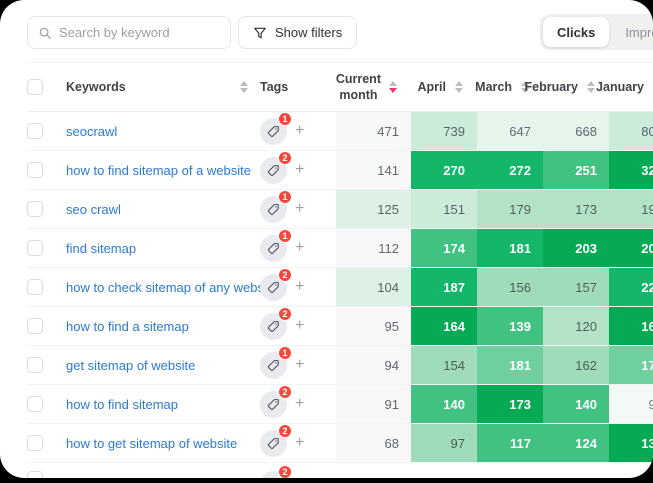 This screenshot has width=653, height=483. Describe the element at coordinates (35, 87) in the screenshot. I see `select-all-checkbox` at that location.